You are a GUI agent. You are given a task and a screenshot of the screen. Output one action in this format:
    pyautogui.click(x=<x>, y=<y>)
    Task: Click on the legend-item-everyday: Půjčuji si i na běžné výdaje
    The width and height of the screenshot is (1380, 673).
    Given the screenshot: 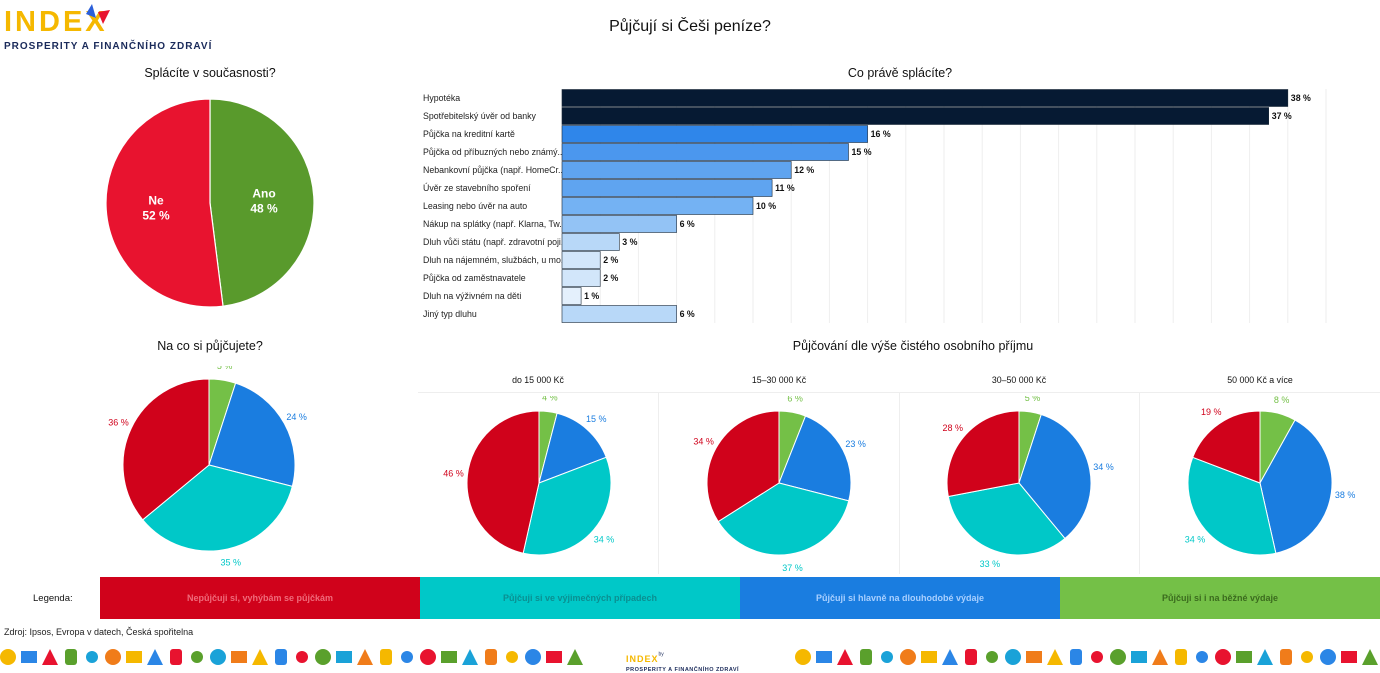 What is the action you would take?
    pyautogui.click(x=1220, y=598)
    